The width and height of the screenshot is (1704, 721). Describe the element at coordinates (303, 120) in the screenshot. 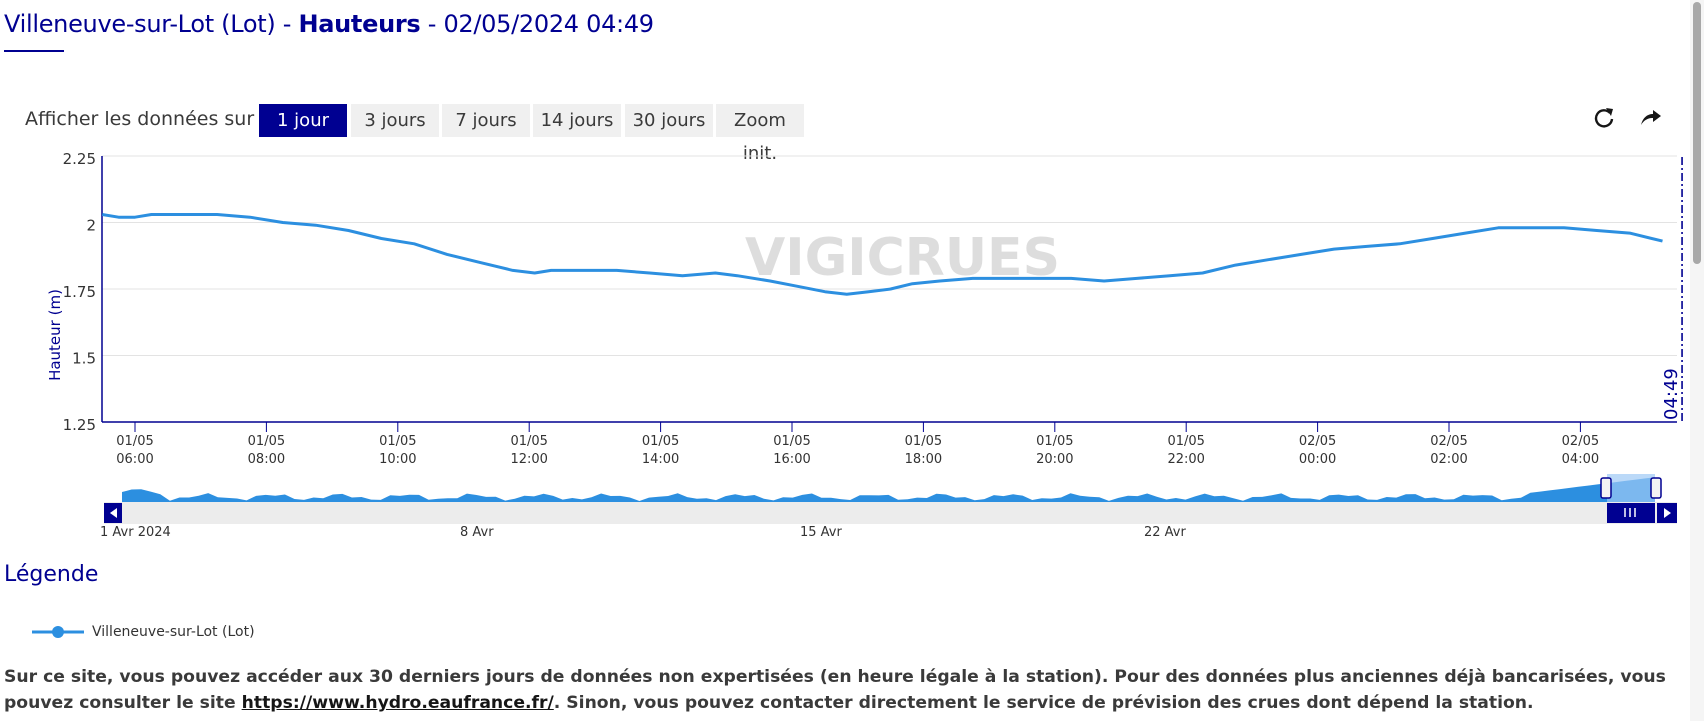

I see `range-button-1-jour: 1 jour` at that location.